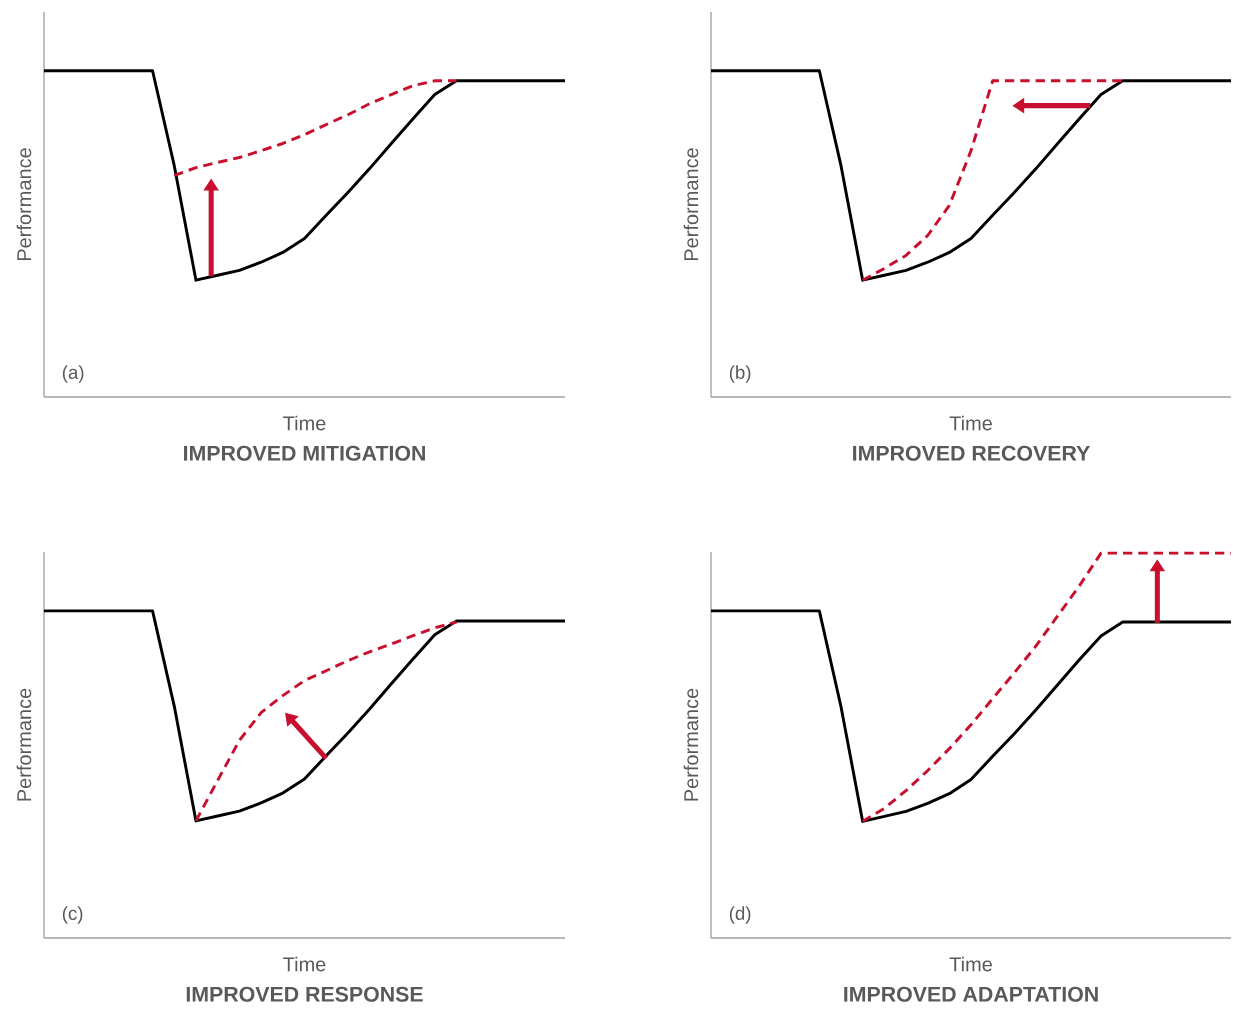 The height and width of the screenshot is (1015, 1233). What do you see at coordinates (73, 374) in the screenshot?
I see `annotation: (a)` at bounding box center [73, 374].